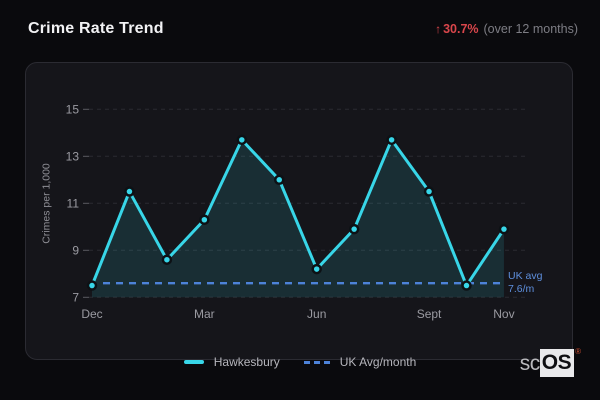 This screenshot has height=400, width=600. I want to click on scos-logo: sc OS ®, so click(550, 362).